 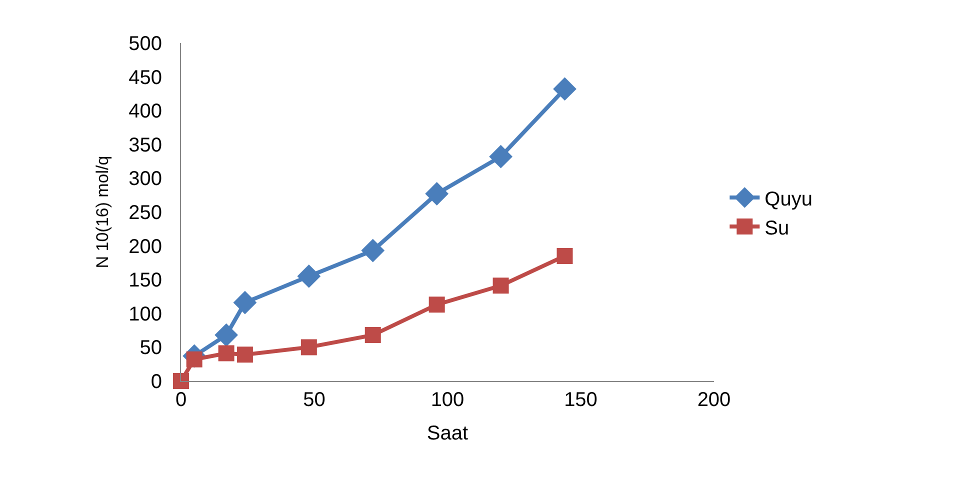 I want to click on y-tick-label: 0, so click(x=156, y=382).